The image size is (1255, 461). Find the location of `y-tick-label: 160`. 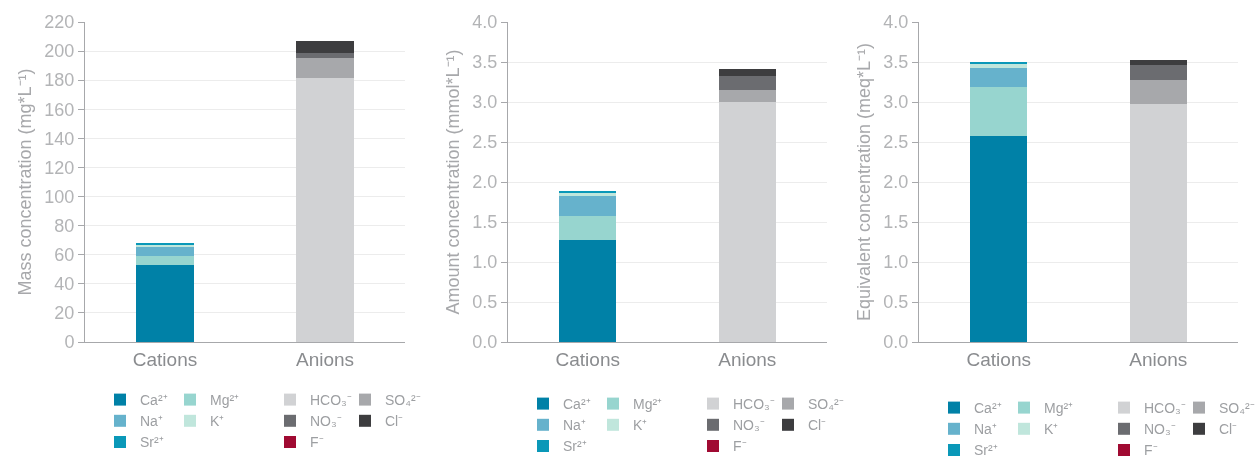

y-tick-label: 160 is located at coordinates (59, 109).